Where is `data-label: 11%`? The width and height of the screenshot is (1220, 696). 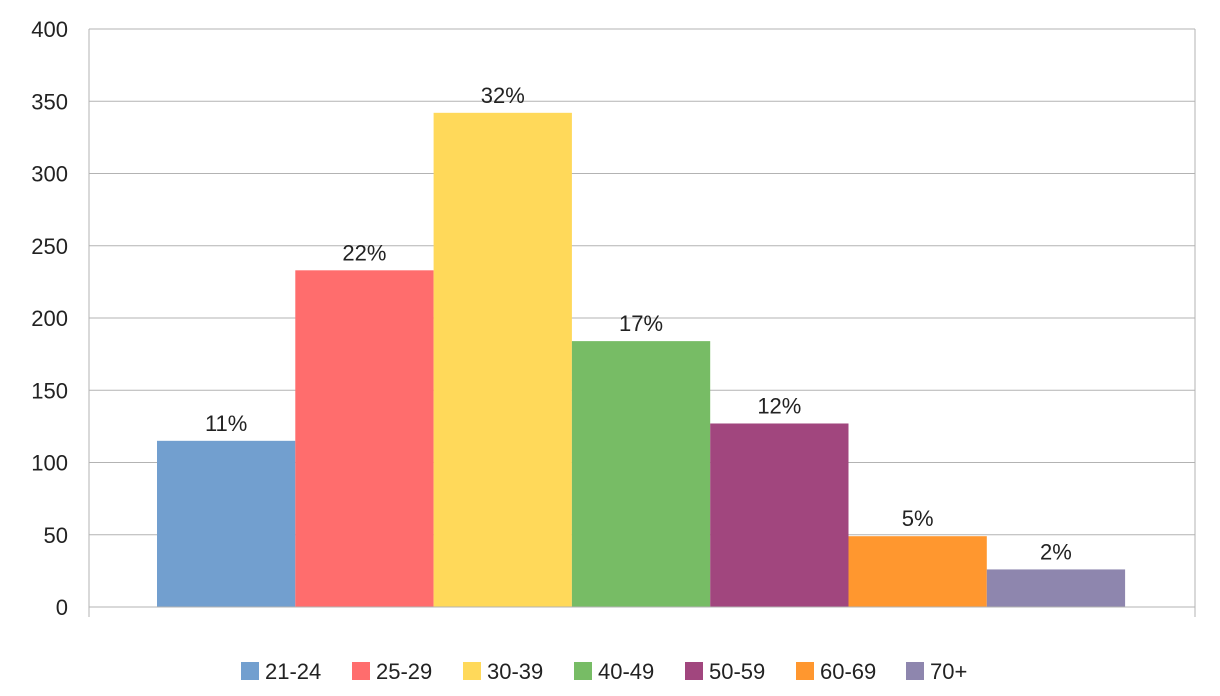 data-label: 11% is located at coordinates (226, 423).